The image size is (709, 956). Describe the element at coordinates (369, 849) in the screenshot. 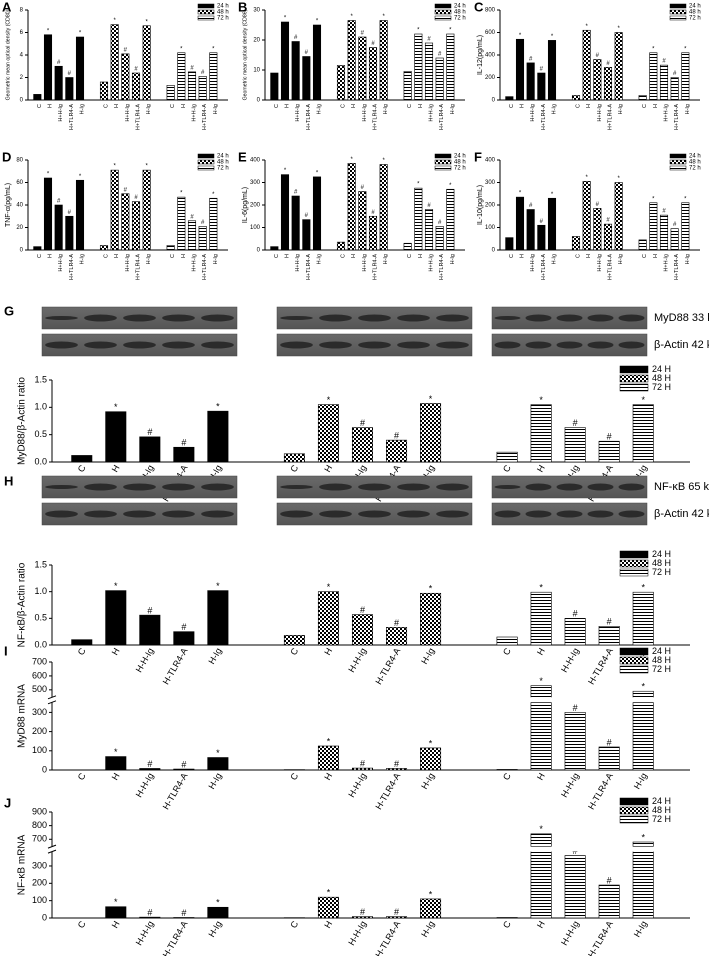

I see `axis-break` at that location.